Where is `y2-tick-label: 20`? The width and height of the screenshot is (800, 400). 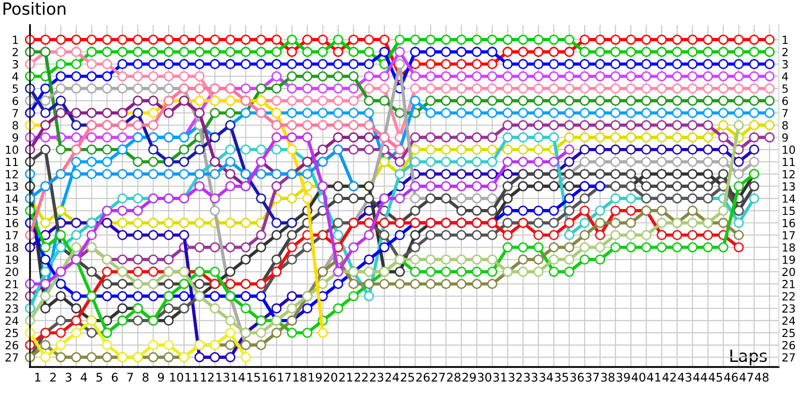 y2-tick-label: 20 is located at coordinates (788, 272).